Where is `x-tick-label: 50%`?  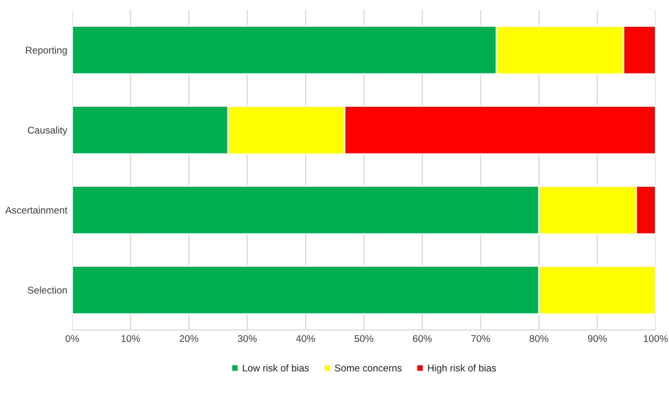 x-tick-label: 50% is located at coordinates (364, 338).